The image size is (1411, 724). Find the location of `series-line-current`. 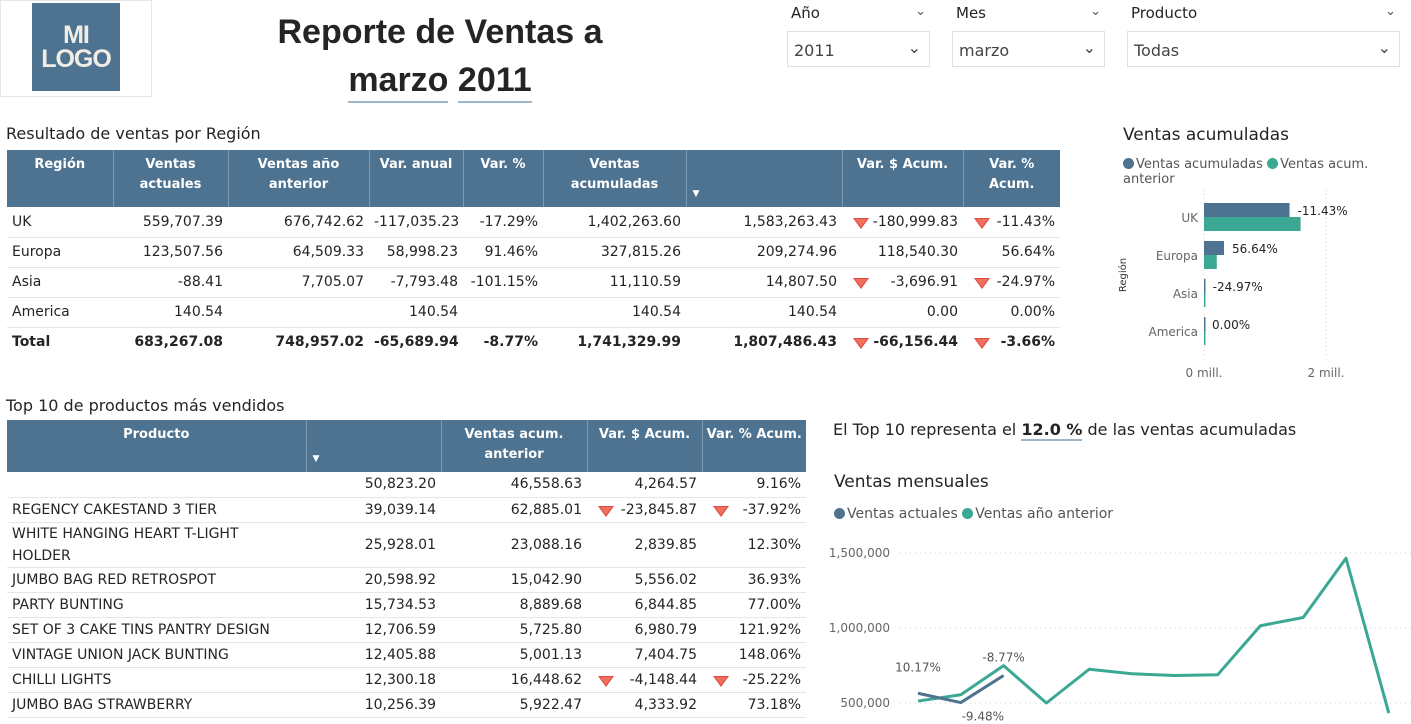

series-line-current is located at coordinates (961, 689).